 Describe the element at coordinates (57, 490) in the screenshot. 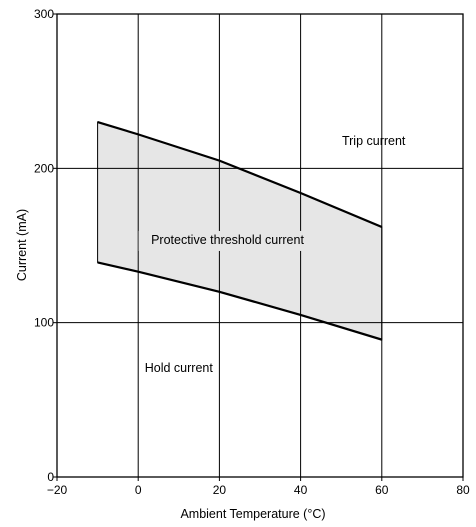

I see `x-tick-label: −20` at that location.